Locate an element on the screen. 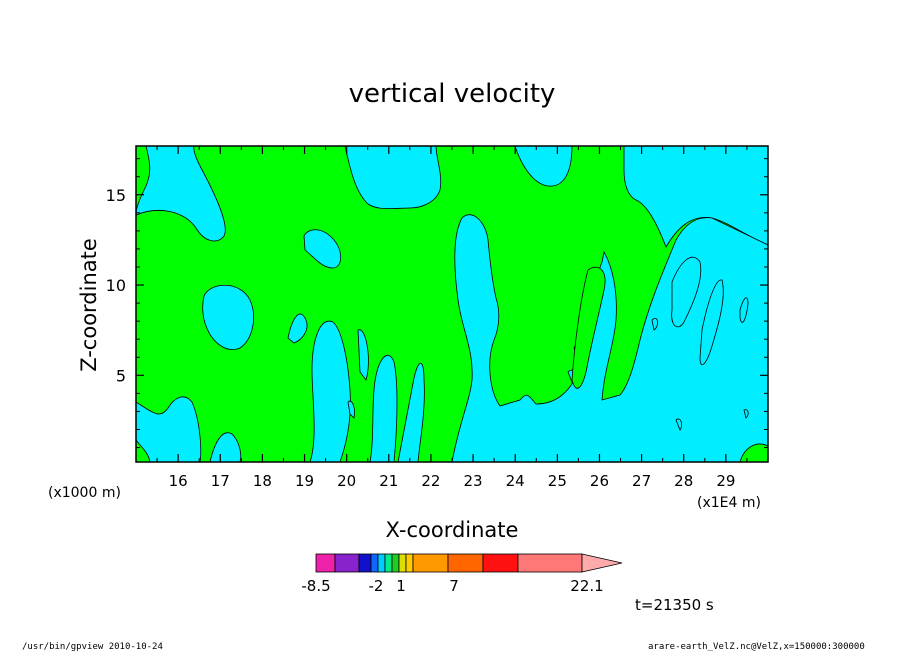  x-tick-label: 27 is located at coordinates (641, 481).